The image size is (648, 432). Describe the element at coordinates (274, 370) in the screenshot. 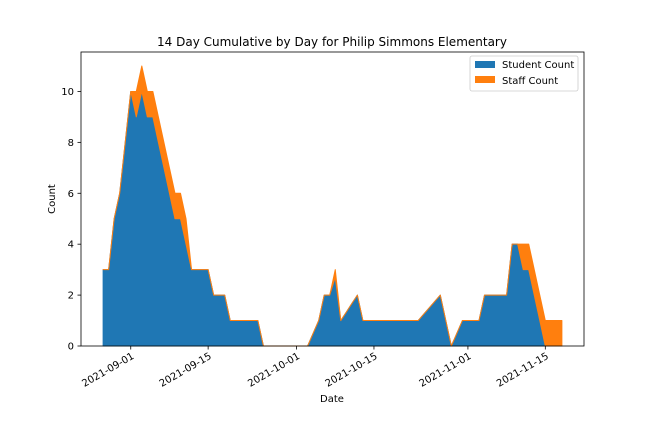

I see `x-tick-label: 2021-10-01` at that location.